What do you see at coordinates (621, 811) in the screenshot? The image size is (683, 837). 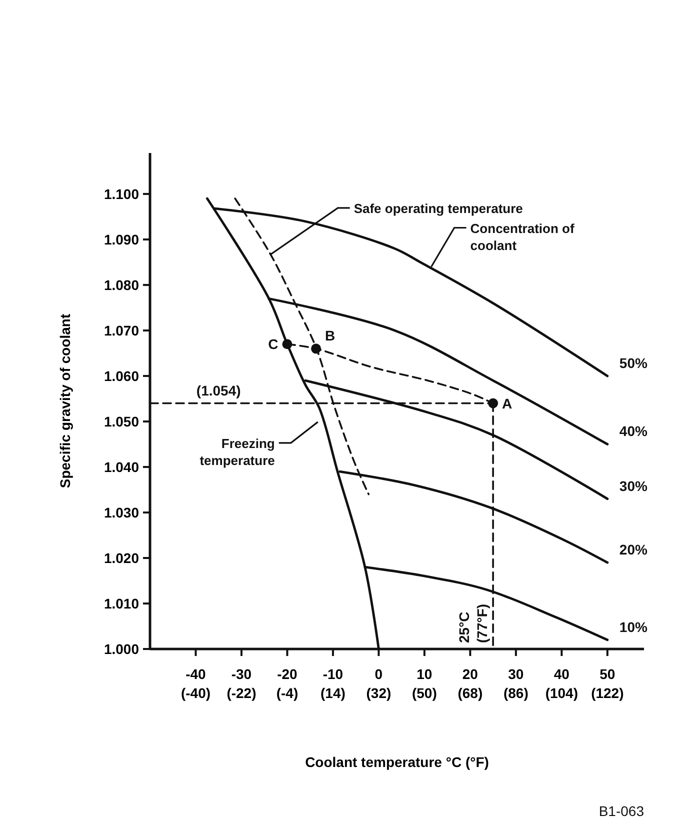 I see `text: B1-063` at bounding box center [621, 811].